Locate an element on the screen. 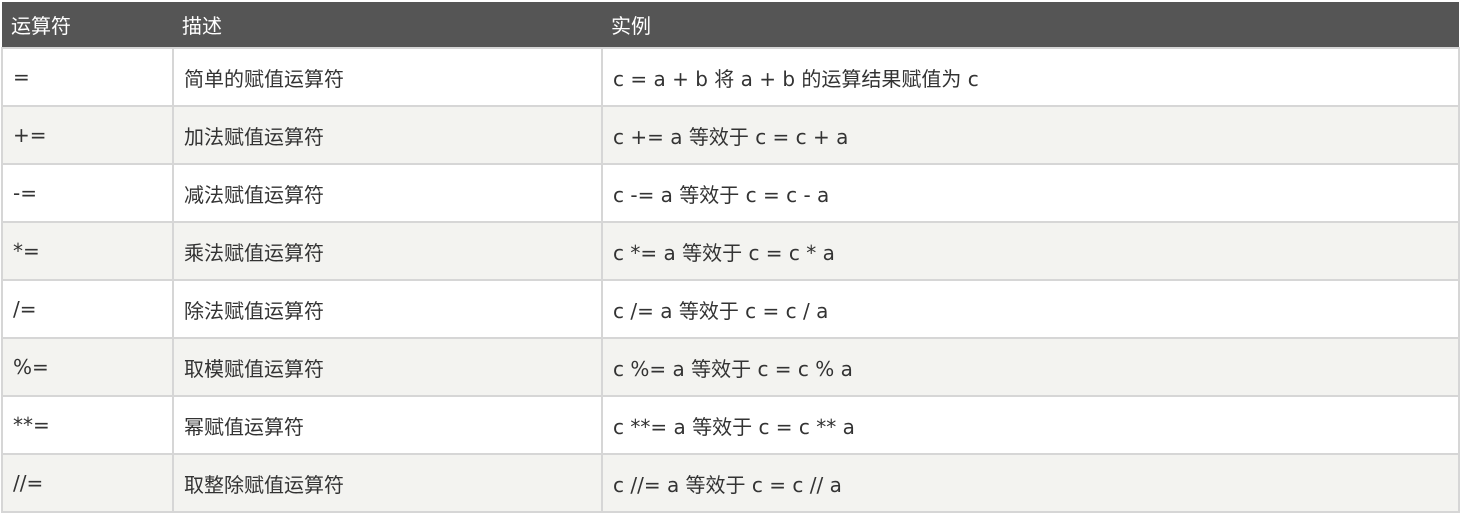 The width and height of the screenshot is (1462, 516). table-row: //= 取整除赋值运算符 c //= a 等效于 c = c // a is located at coordinates (730, 483).